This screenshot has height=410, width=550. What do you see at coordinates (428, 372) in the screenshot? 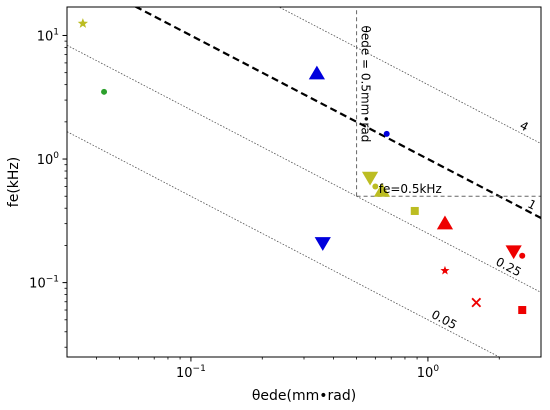
I see `x-tick-label: 10⁰` at bounding box center [428, 372].